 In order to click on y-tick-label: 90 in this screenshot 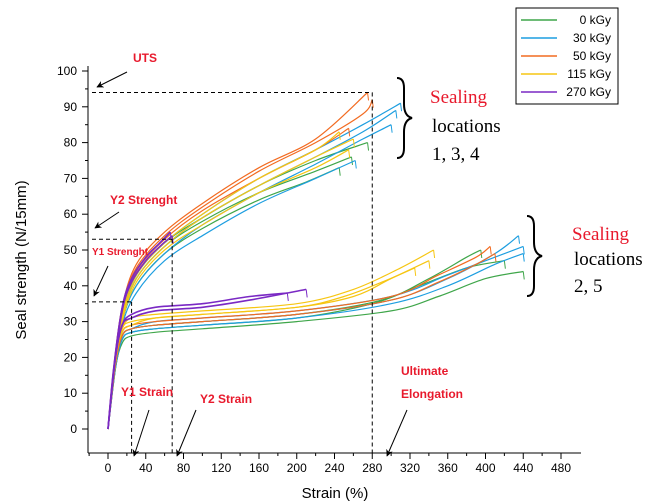, I will do `click(71, 107)`.